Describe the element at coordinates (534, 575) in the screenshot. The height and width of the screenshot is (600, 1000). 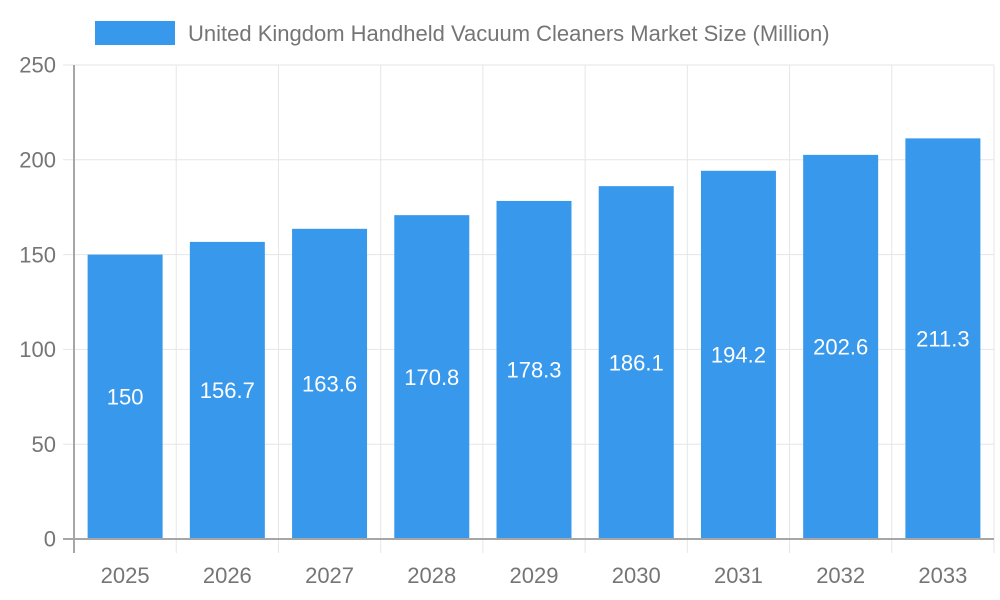
I see `x-axis-label-2029: 2029` at that location.